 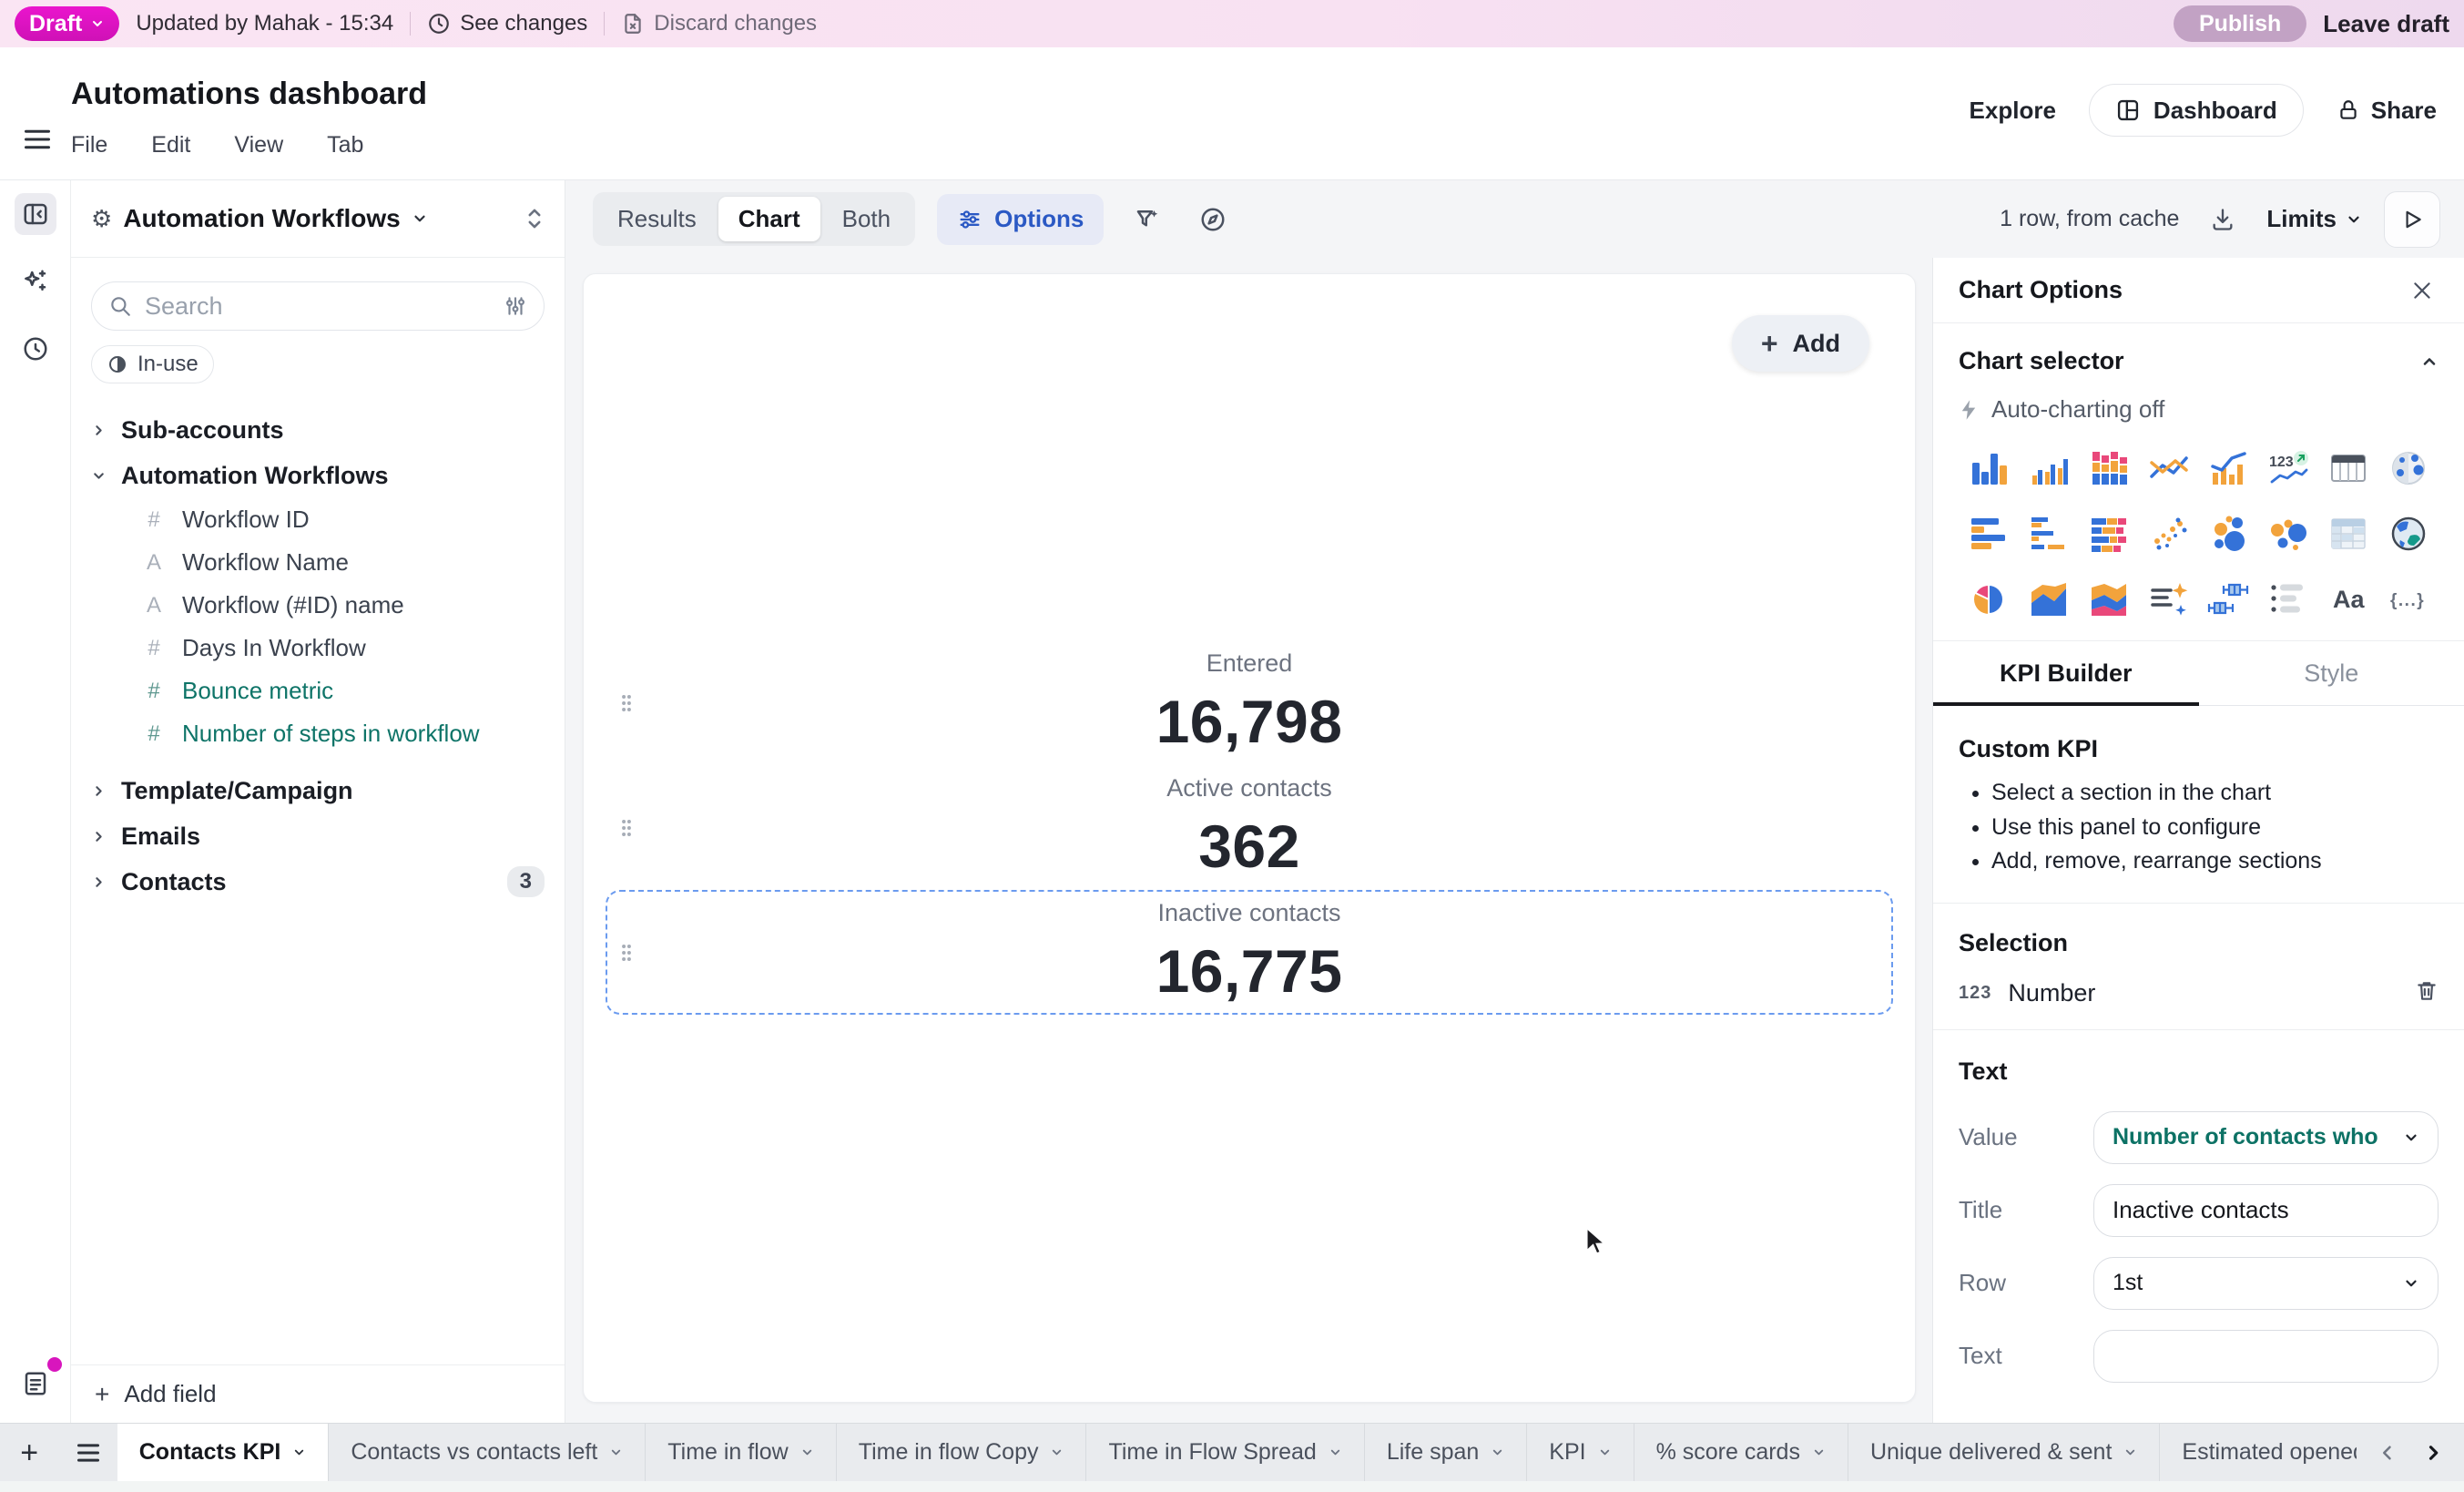 What do you see at coordinates (318, 306) in the screenshot?
I see `search-input` at bounding box center [318, 306].